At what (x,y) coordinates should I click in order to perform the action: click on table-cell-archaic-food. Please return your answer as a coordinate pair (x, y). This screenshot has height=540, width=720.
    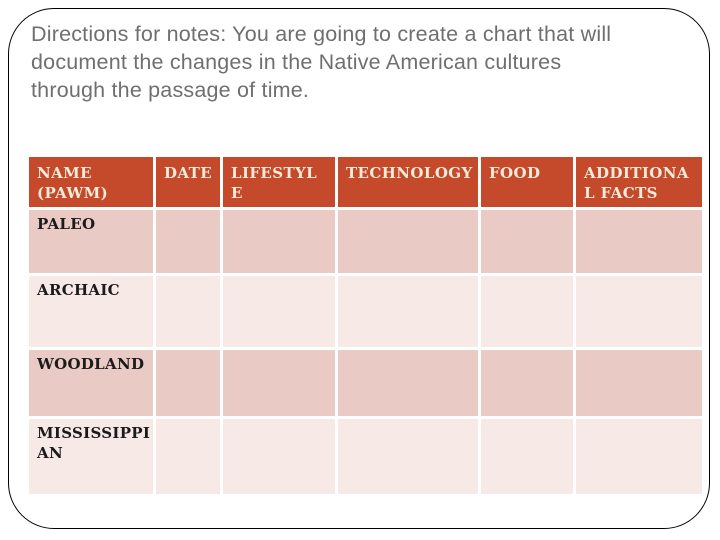
    Looking at the image, I should click on (527, 311).